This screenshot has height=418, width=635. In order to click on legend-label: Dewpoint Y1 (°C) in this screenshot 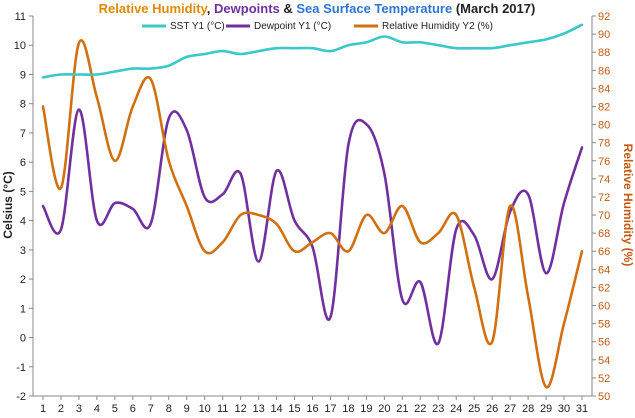, I will do `click(292, 26)`.